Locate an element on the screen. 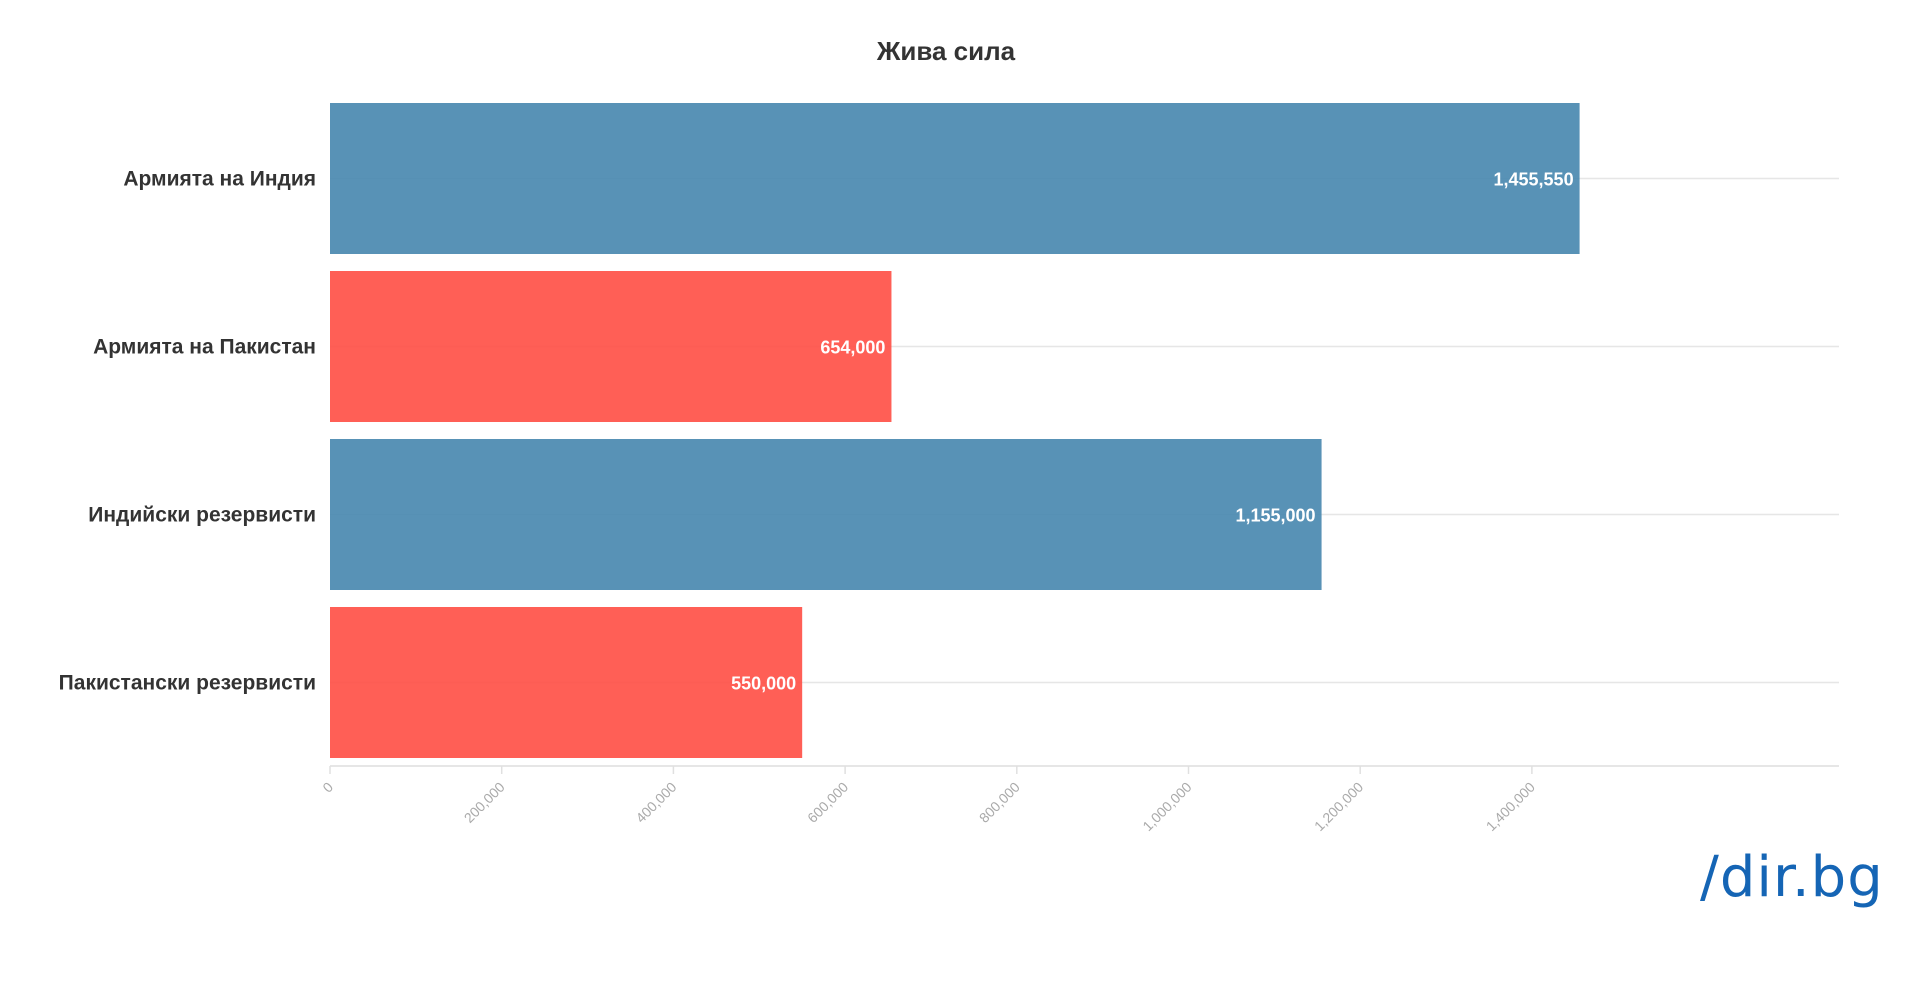 The image size is (1920, 1005). category-label: Армията на Индия is located at coordinates (219, 179).